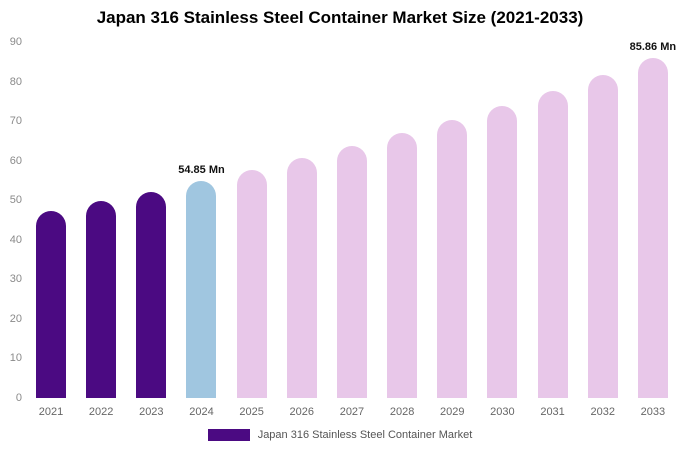 The height and width of the screenshot is (450, 680). What do you see at coordinates (201, 289) in the screenshot?
I see `bar-2024` at bounding box center [201, 289].